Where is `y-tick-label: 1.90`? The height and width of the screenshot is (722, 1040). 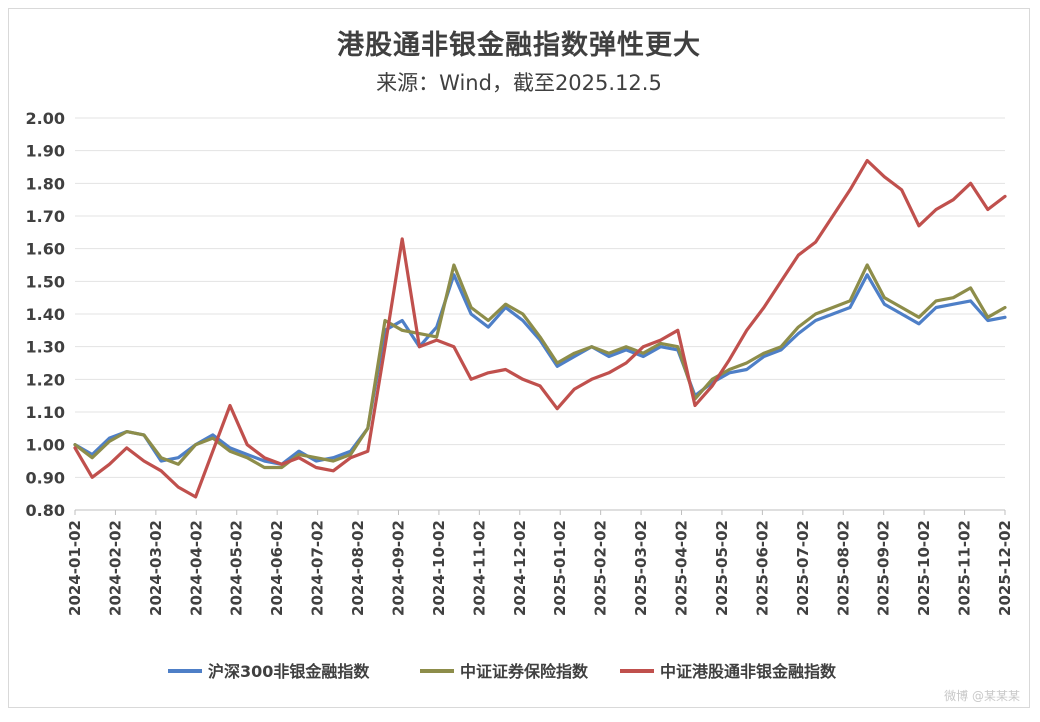
y-tick-label: 1.90 is located at coordinates (45, 151).